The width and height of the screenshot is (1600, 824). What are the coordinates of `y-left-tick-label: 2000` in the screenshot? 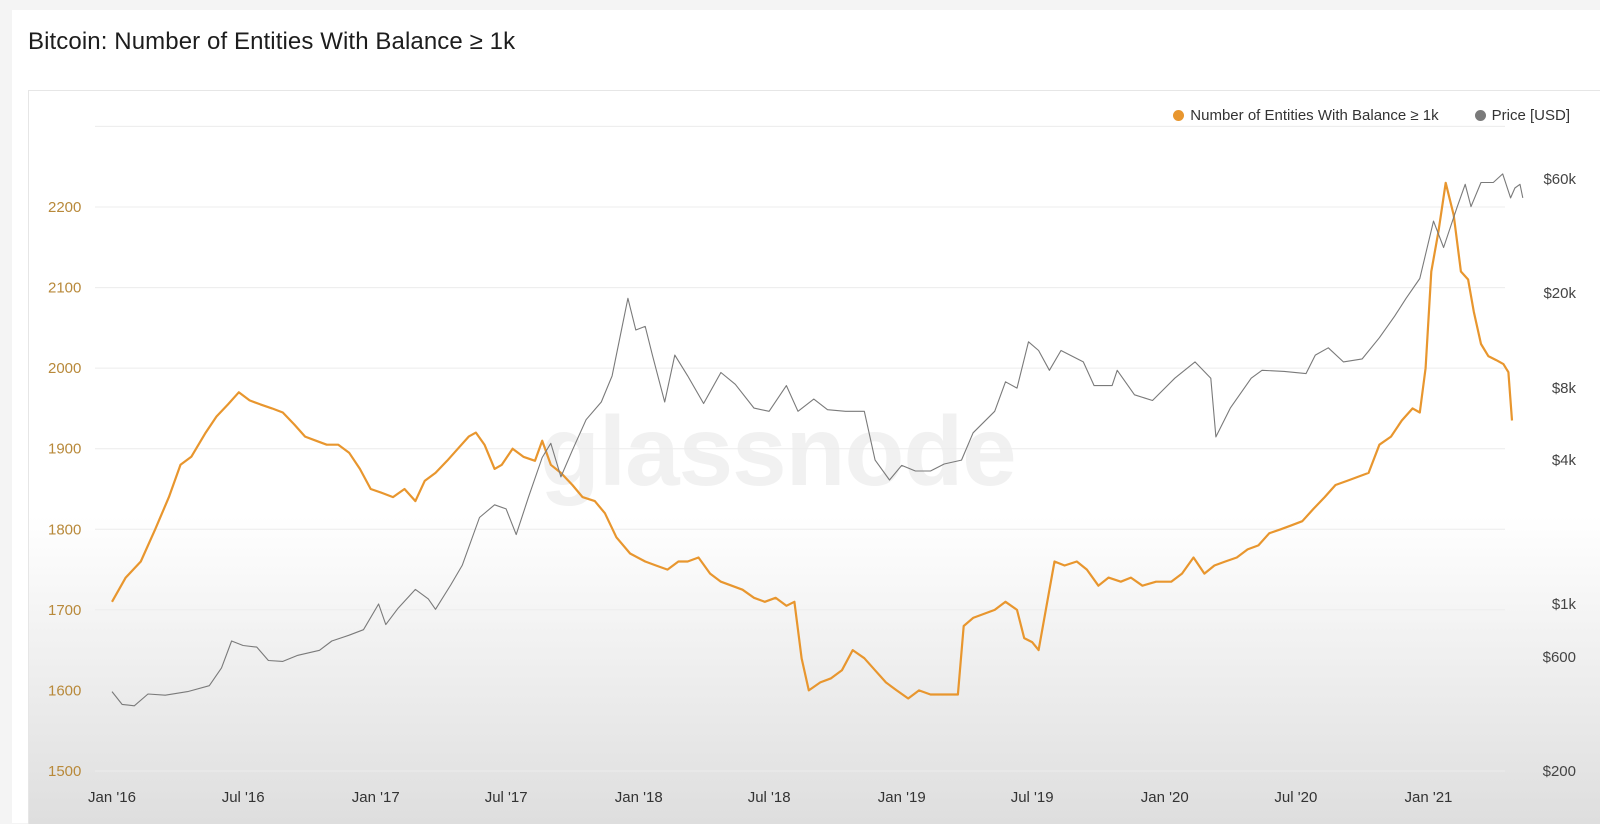 It's located at (64, 368).